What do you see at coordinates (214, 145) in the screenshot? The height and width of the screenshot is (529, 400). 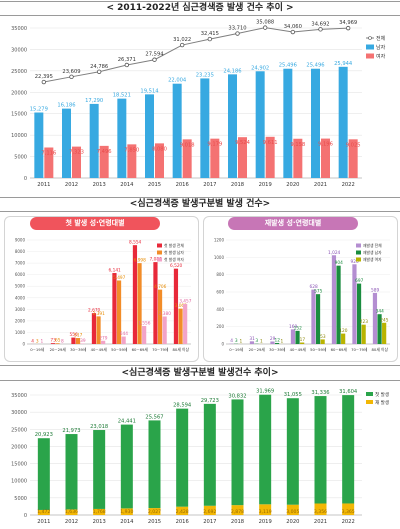 I see `data-label-female: 9,179` at bounding box center [214, 145].